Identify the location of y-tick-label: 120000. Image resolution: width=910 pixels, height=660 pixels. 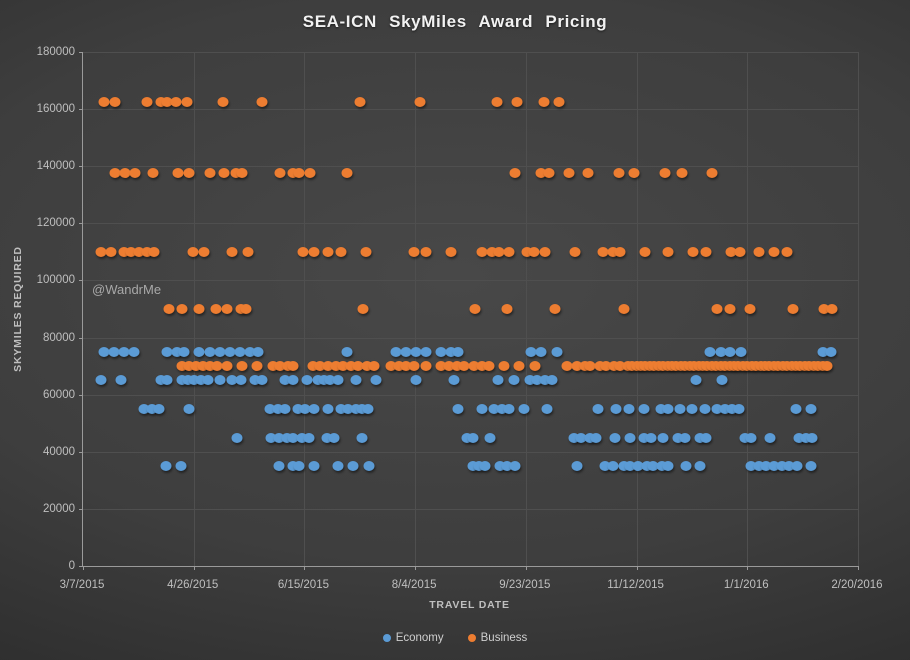
(55, 223).